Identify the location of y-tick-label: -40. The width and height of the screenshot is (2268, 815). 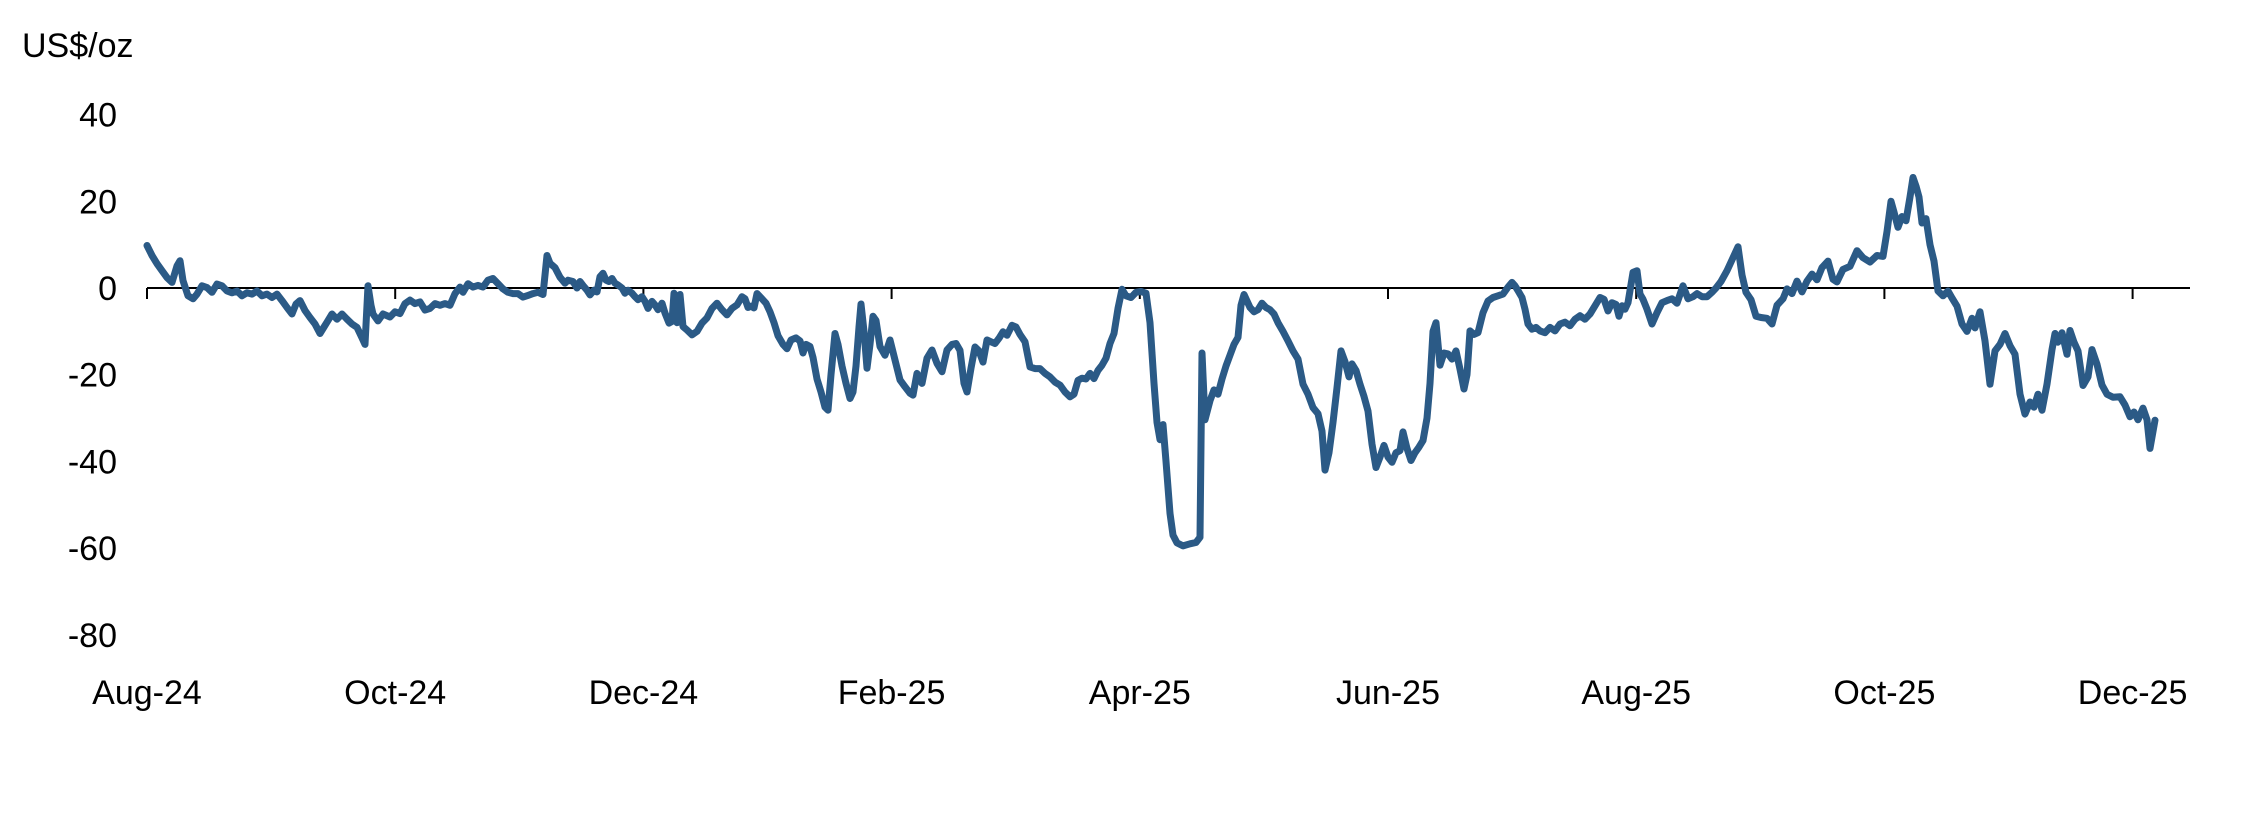
(92, 462).